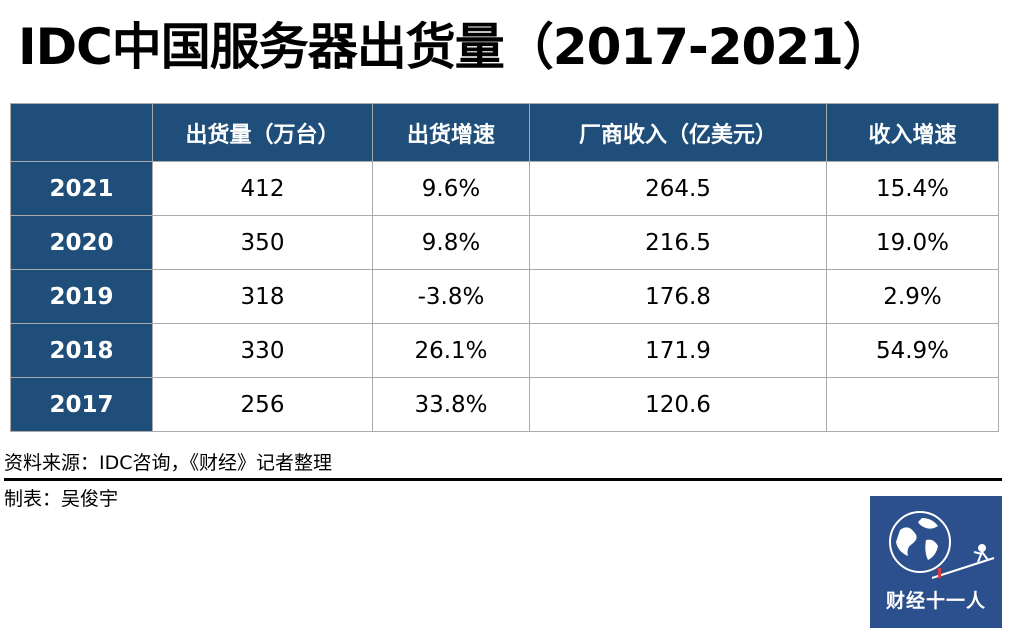  What do you see at coordinates (912, 242) in the screenshot?
I see `revenue-growth-cell: 19.0%` at bounding box center [912, 242].